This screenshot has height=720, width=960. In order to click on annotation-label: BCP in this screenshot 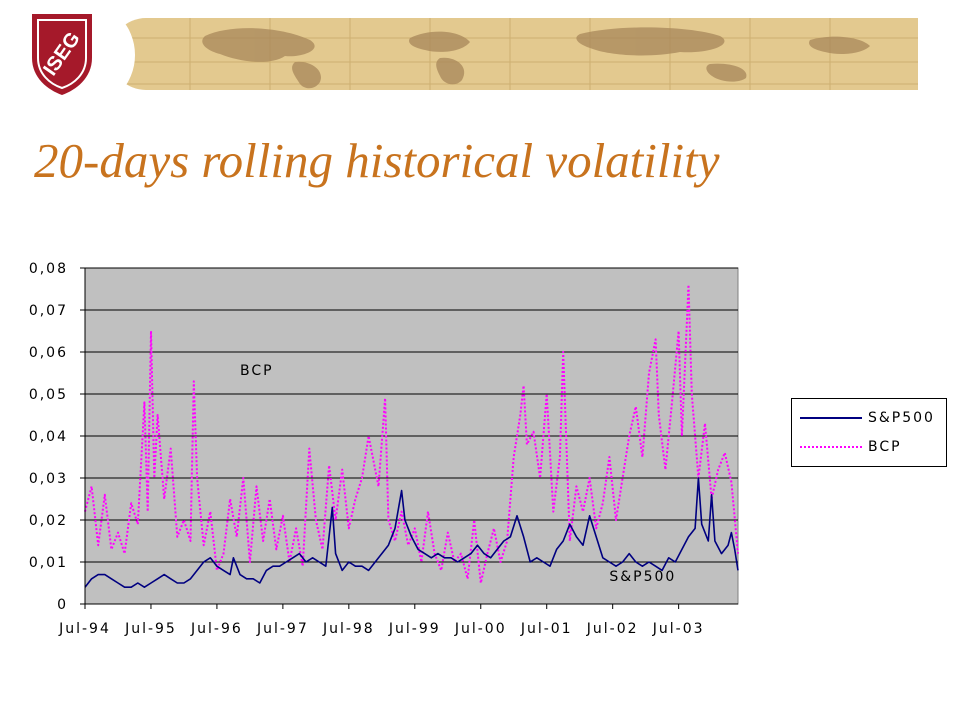, I will do `click(257, 371)`.